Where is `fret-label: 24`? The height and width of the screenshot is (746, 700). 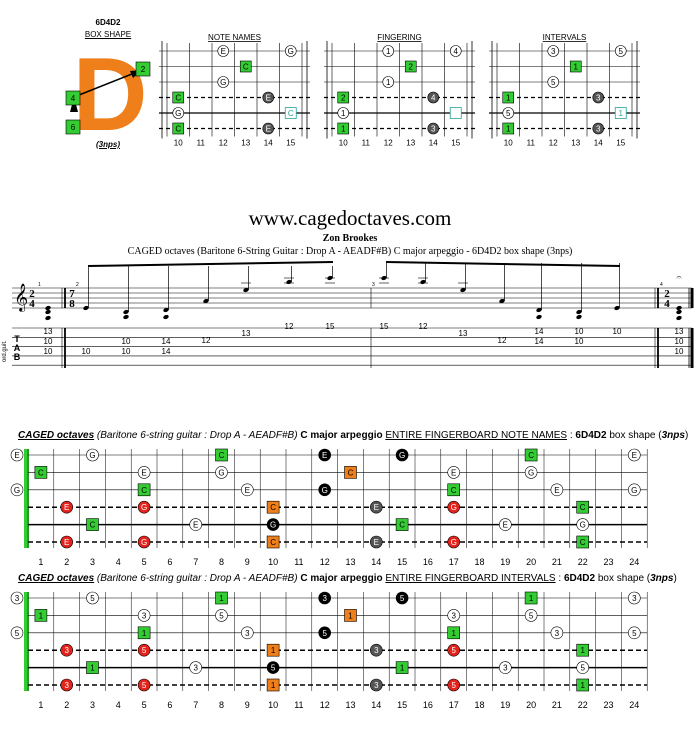
fret-label: 24 is located at coordinates (634, 705).